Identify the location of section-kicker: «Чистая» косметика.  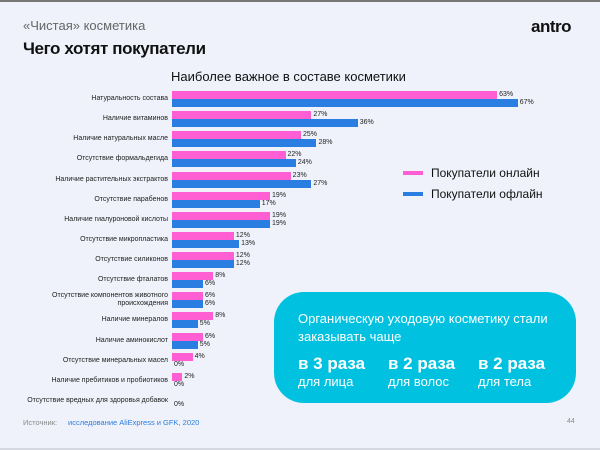
(84, 25).